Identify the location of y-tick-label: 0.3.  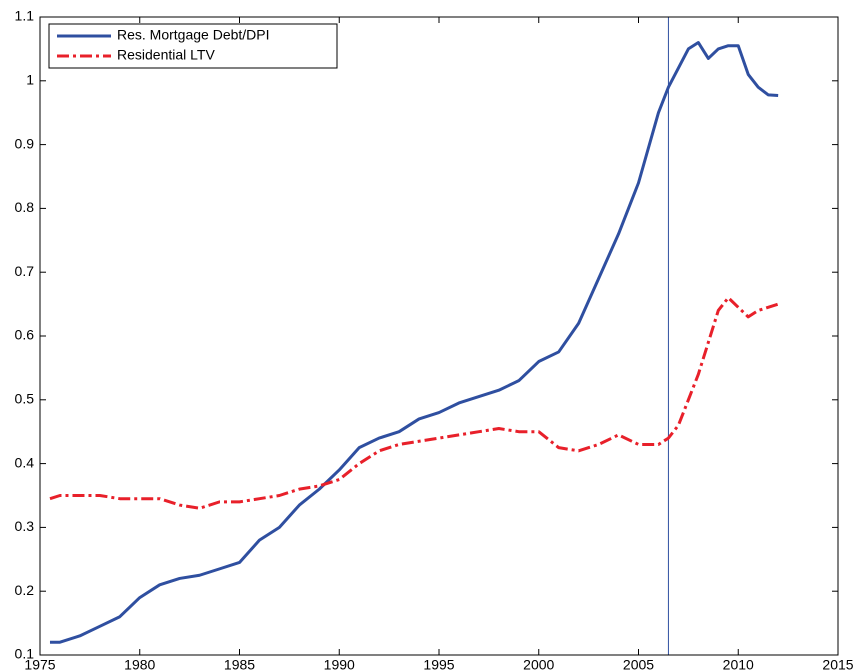
(25, 526).